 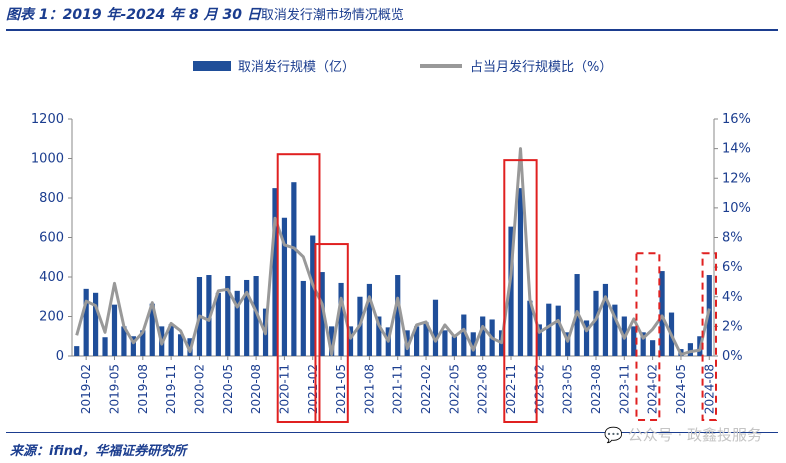 I want to click on title-main: 图表 1：2019 年-2024 年 8 月 30 日, so click(x=133, y=15).